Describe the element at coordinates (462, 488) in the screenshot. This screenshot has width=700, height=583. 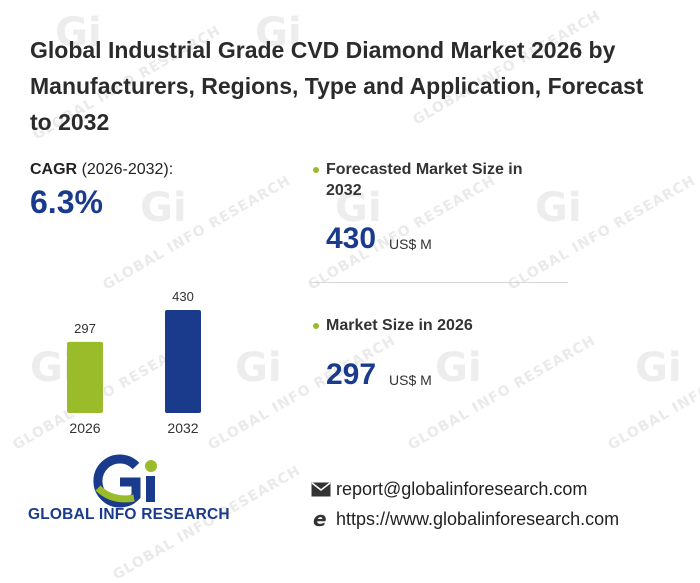
I see `contact-email: report@globalinforesearch.com` at that location.